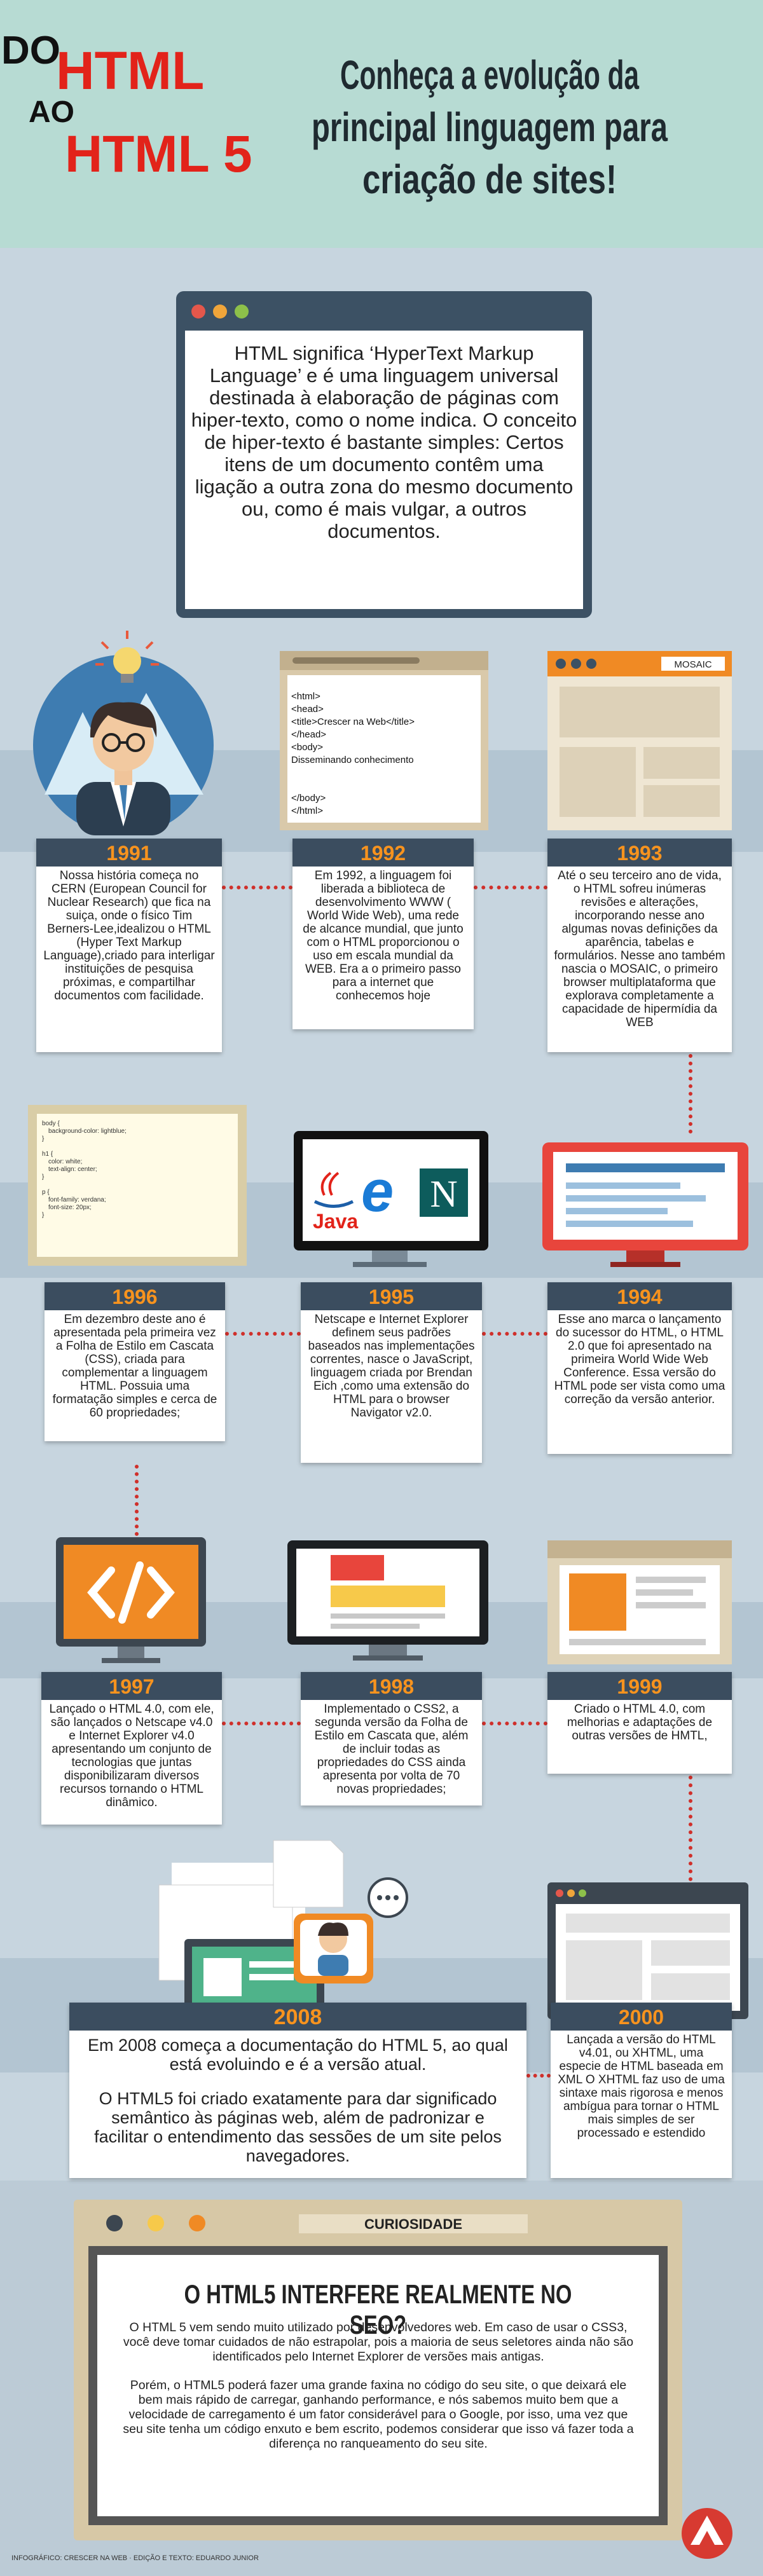 This screenshot has width=763, height=2576. Describe the element at coordinates (693, 664) in the screenshot. I see `mosaic-label: MOSAIC` at that location.